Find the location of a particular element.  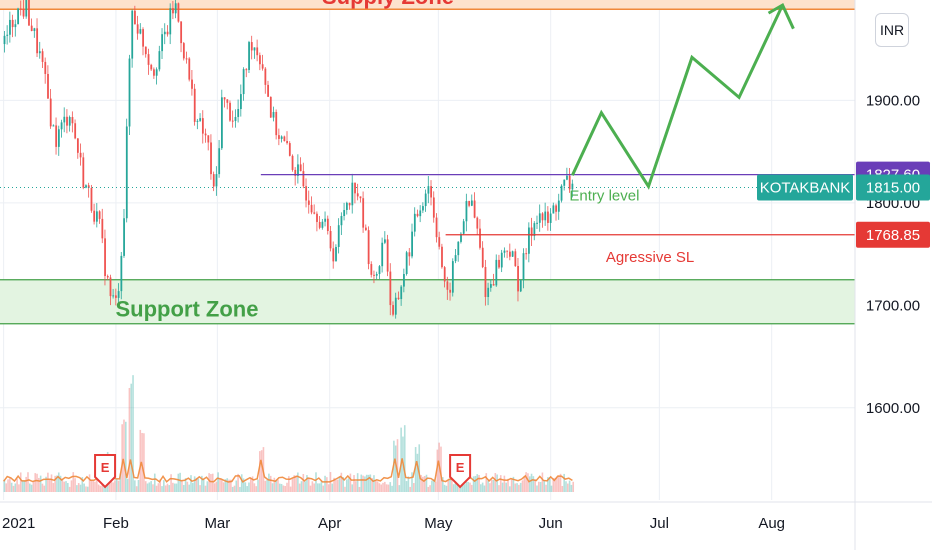

projection-arrowhead is located at coordinates (781, 16).